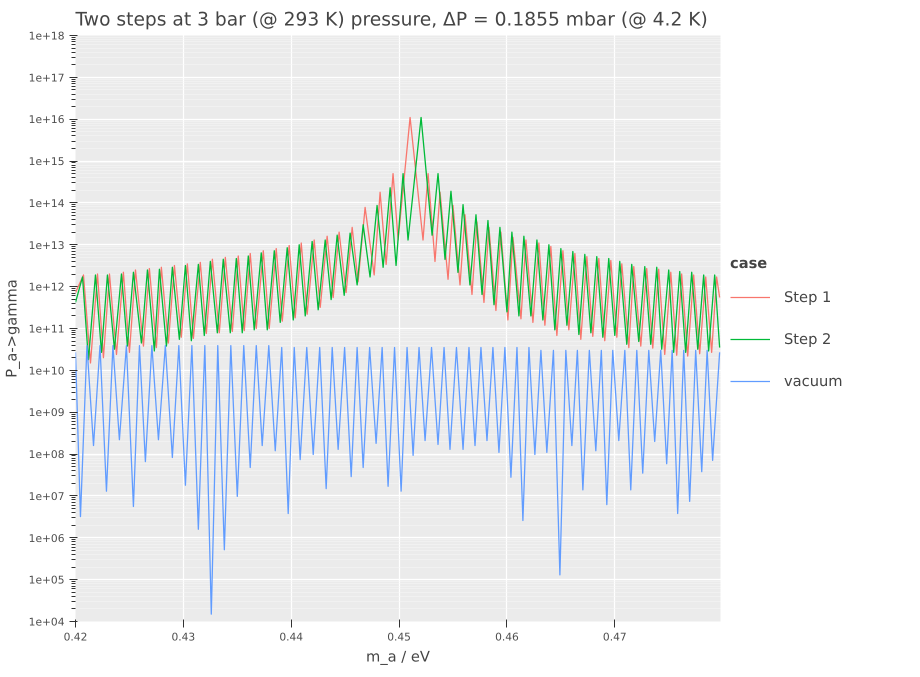 The image size is (920, 677). What do you see at coordinates (46, 203) in the screenshot?
I see `y-tick-label: 1e+14` at bounding box center [46, 203].